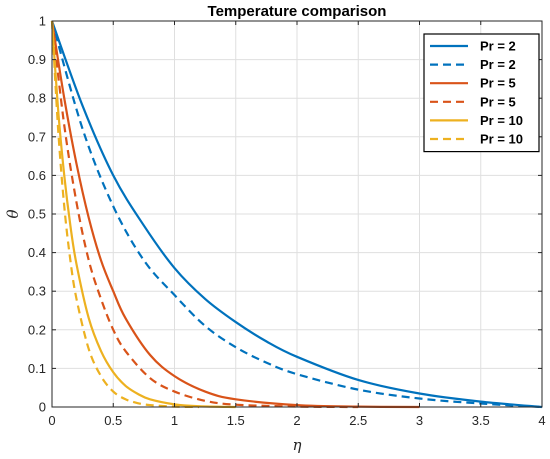  I want to click on y-tick-label: 1, so click(42, 21).